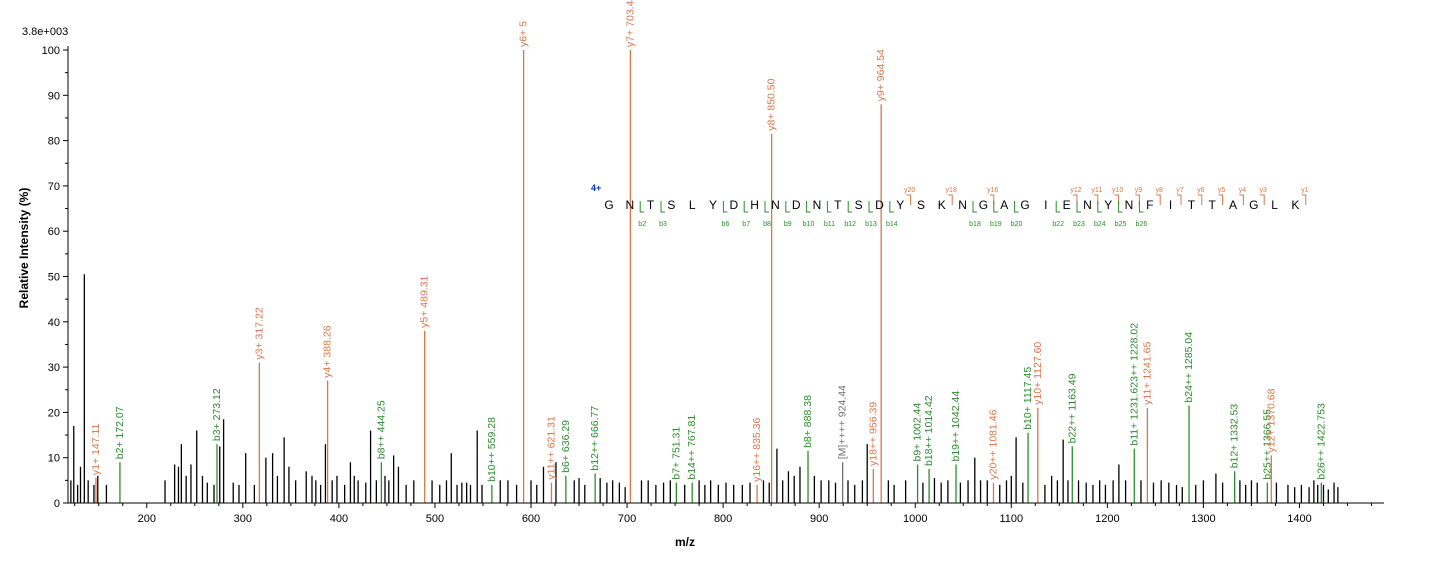 The width and height of the screenshot is (1436, 562). Describe the element at coordinates (746, 224) in the screenshot. I see `b-ion-label: b7` at that location.